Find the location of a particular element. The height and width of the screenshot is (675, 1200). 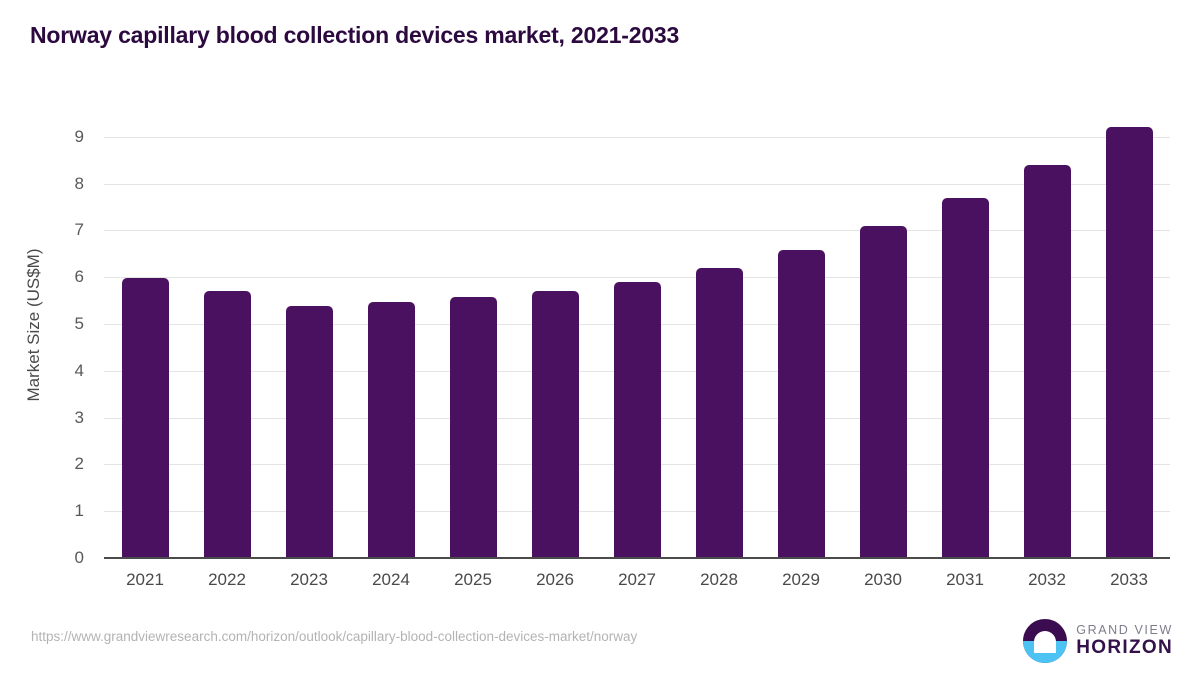

logo-wordmark: GRAND VIEW HORIZON is located at coordinates (1124, 641).